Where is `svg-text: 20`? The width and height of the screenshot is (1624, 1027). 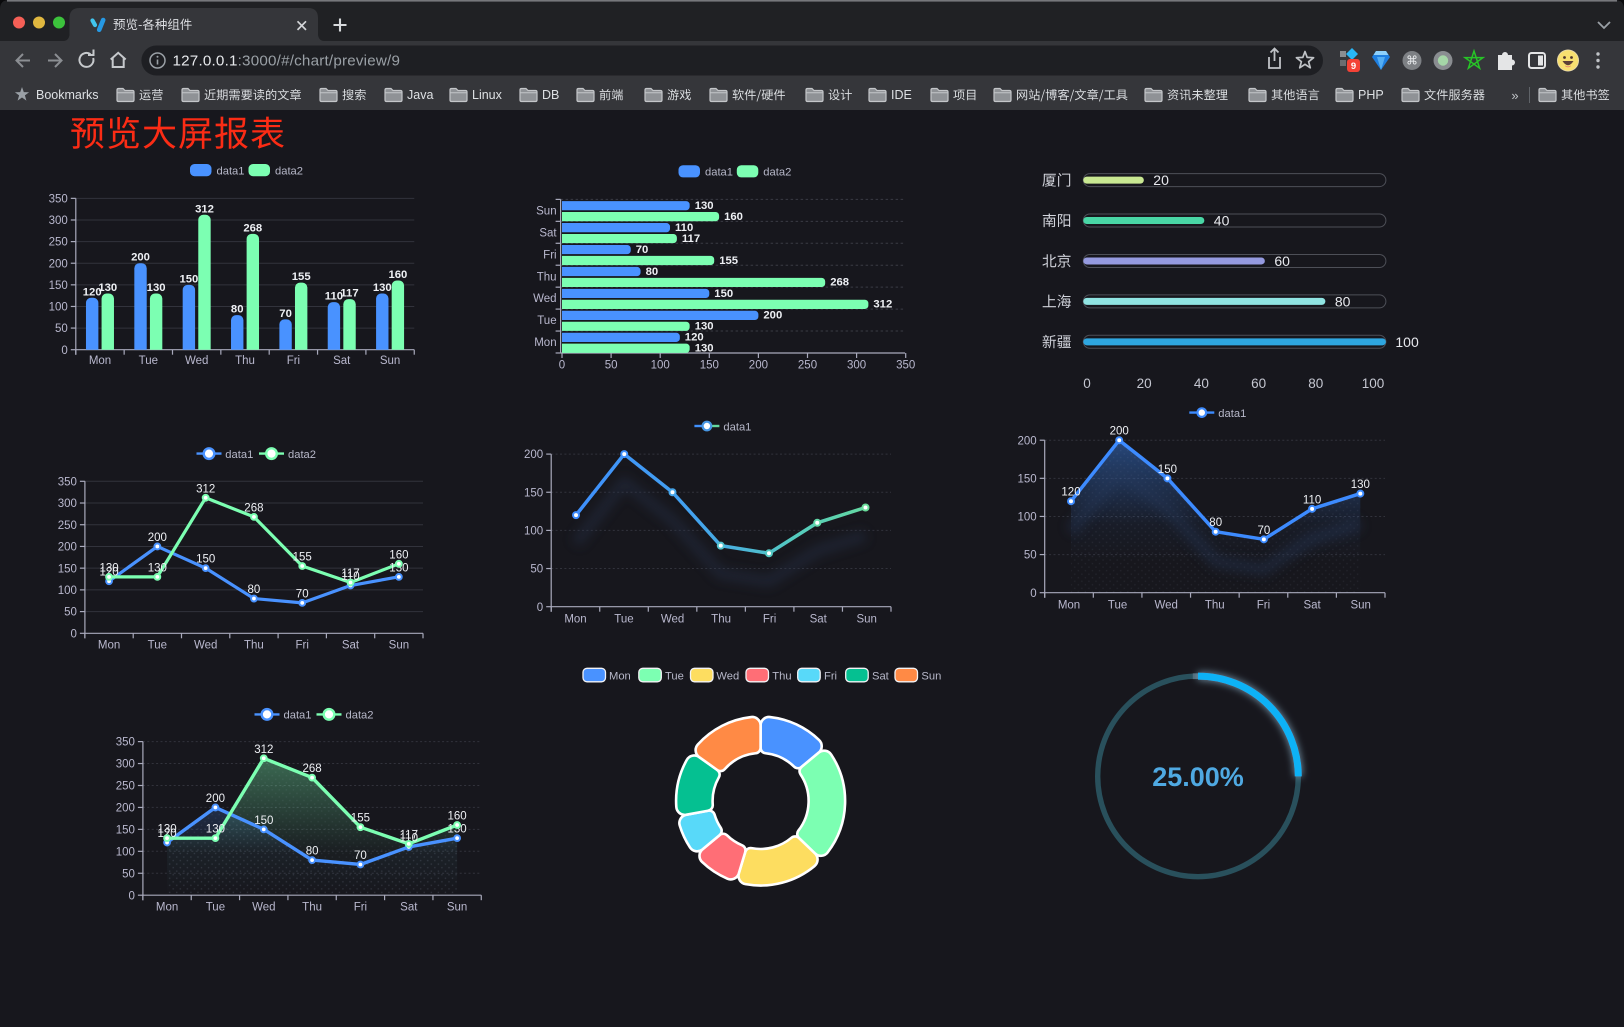 svg-text: 20 is located at coordinates (1161, 180).